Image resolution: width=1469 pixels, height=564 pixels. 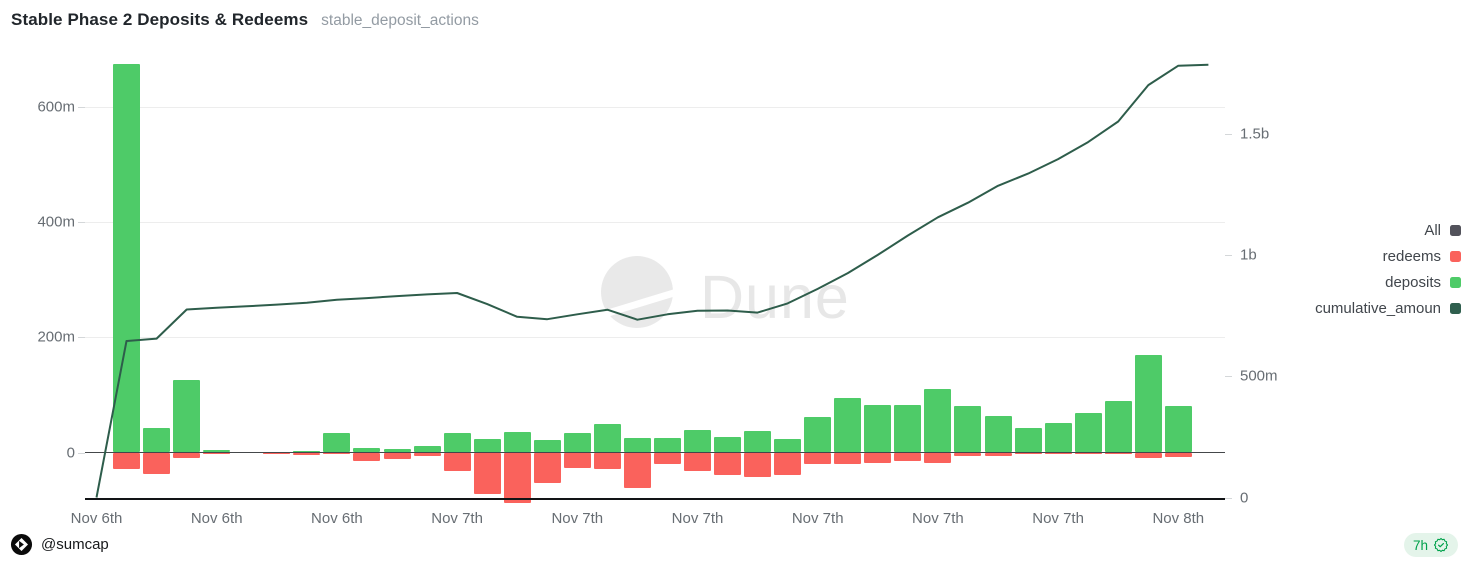 I want to click on legend-item-cumulative-amoun: cumulative_amoun, so click(x=1388, y=308).